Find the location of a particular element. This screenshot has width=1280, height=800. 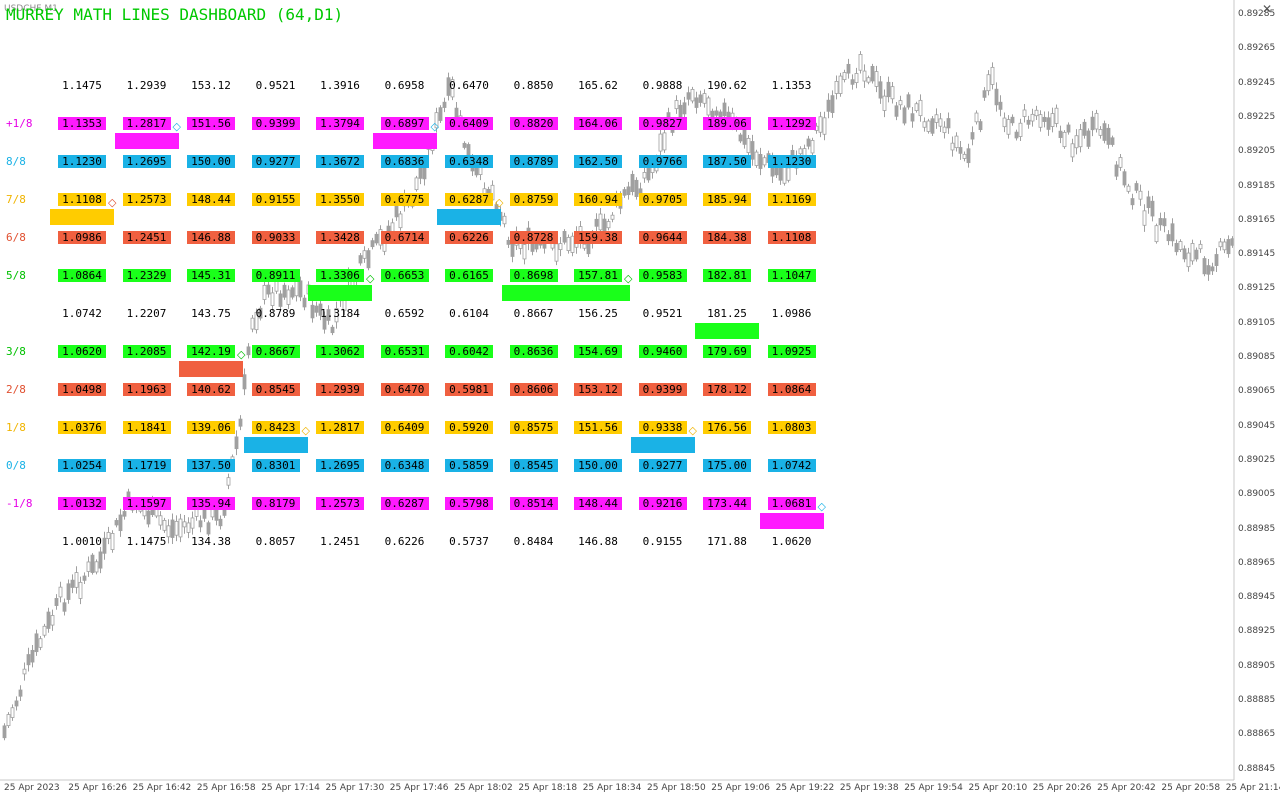

level-value-cell: 148.44 is located at coordinates (211, 199).